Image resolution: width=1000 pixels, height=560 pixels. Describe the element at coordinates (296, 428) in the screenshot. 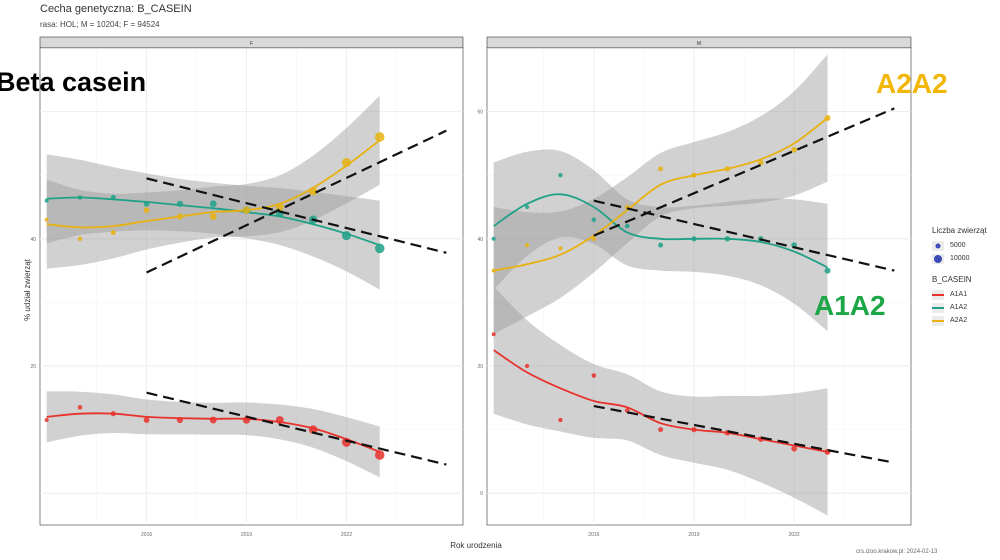

I see `trend-line-a1a1` at that location.